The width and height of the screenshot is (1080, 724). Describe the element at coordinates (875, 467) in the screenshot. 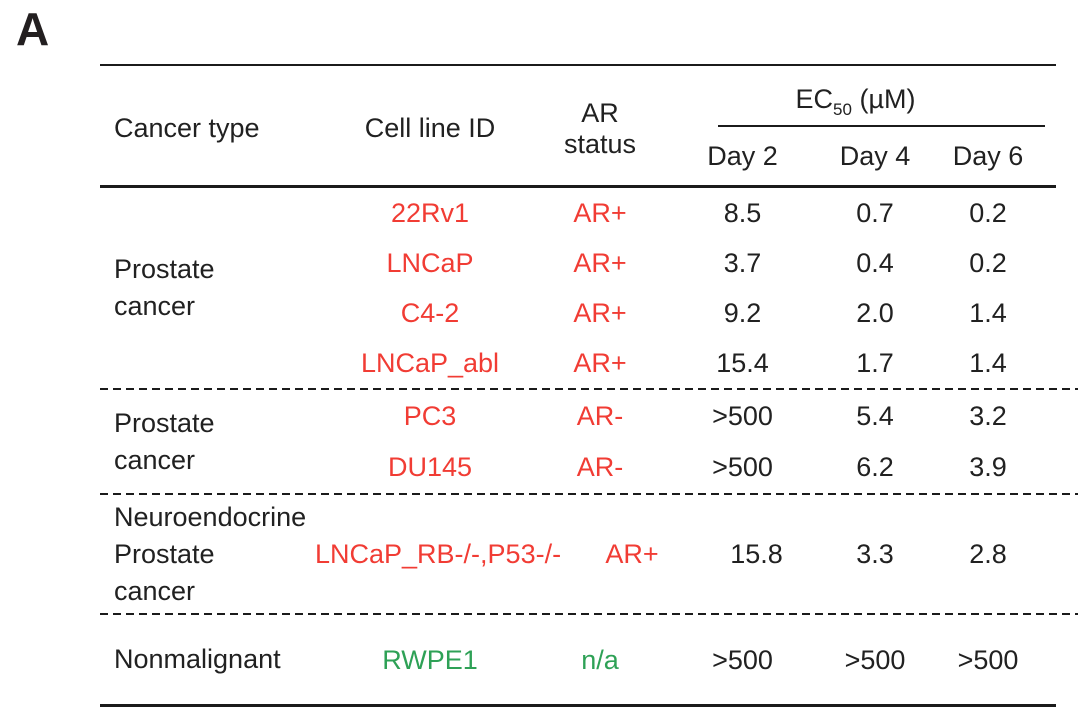

I see `day4-cell: 6.2` at that location.